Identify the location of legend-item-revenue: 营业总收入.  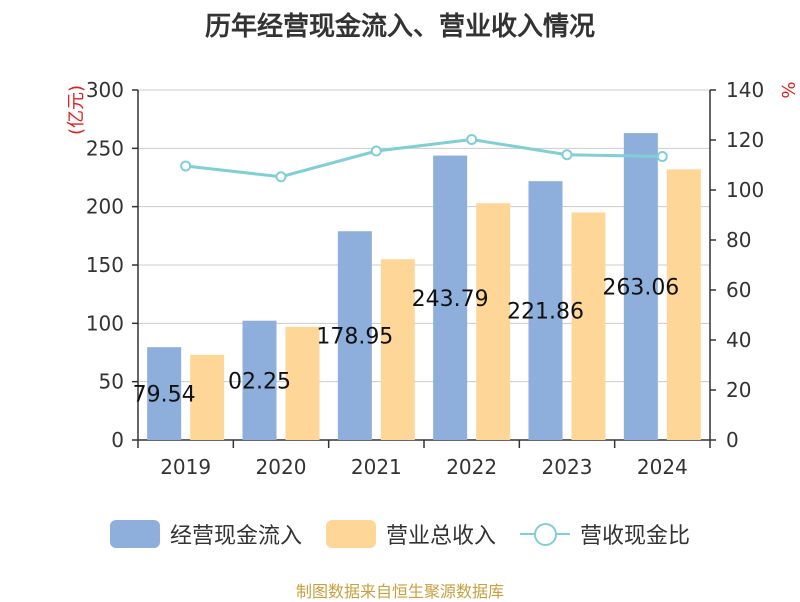
(410, 534).